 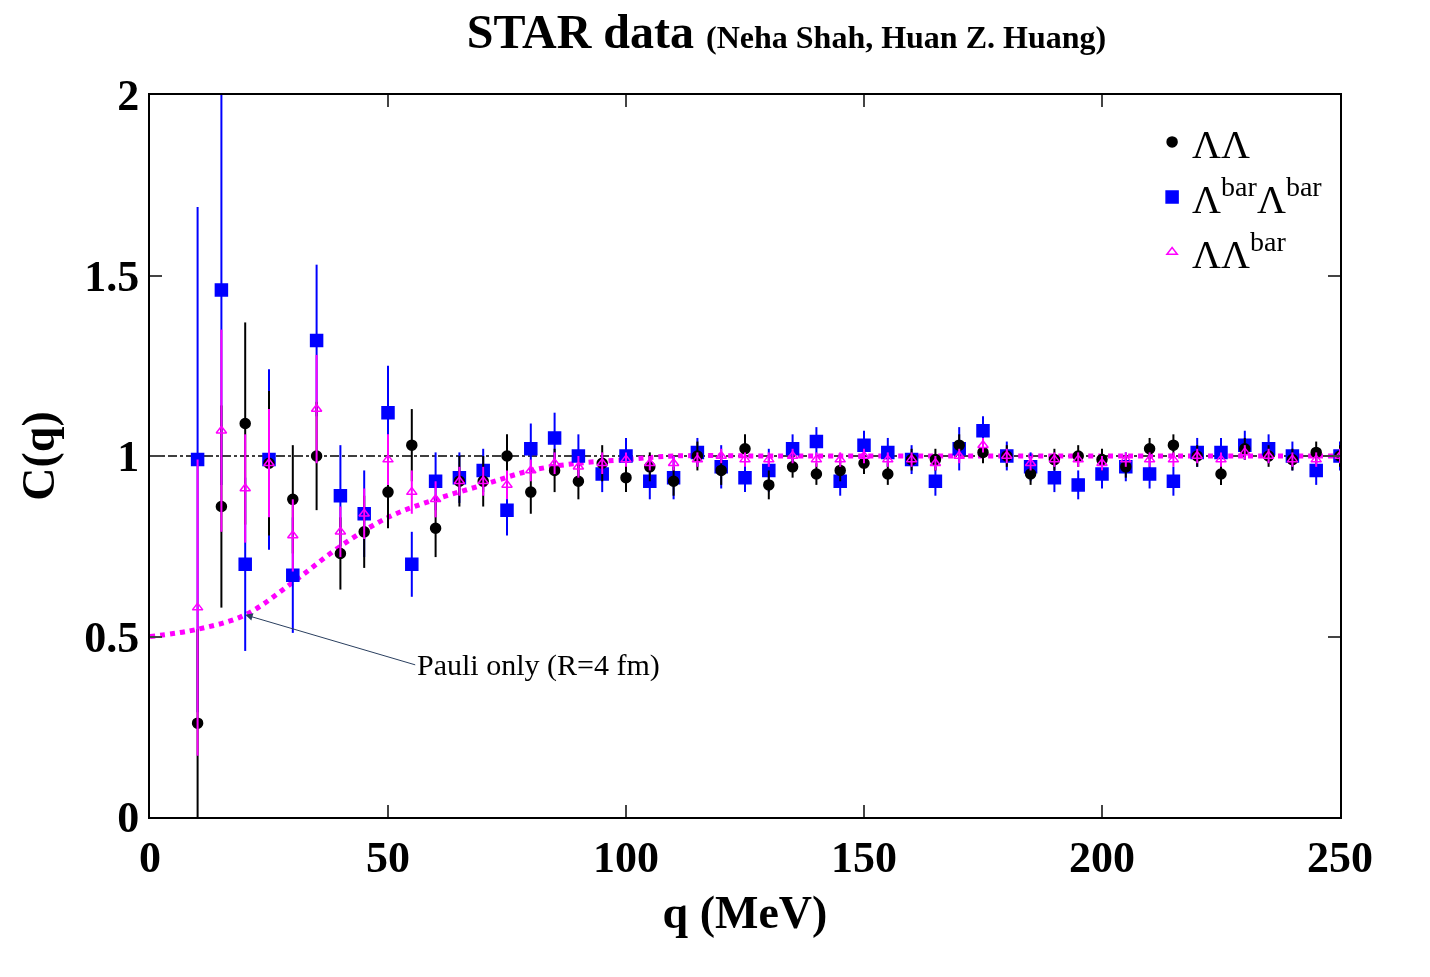 I want to click on y-axis-title: C(q), so click(x=39, y=456).